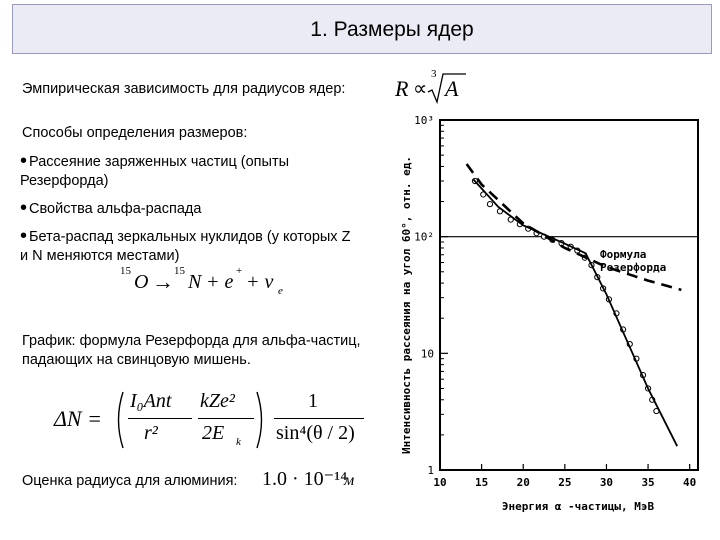  What do you see at coordinates (564, 482) in the screenshot?
I see `x-tick-label: 25` at bounding box center [564, 482].